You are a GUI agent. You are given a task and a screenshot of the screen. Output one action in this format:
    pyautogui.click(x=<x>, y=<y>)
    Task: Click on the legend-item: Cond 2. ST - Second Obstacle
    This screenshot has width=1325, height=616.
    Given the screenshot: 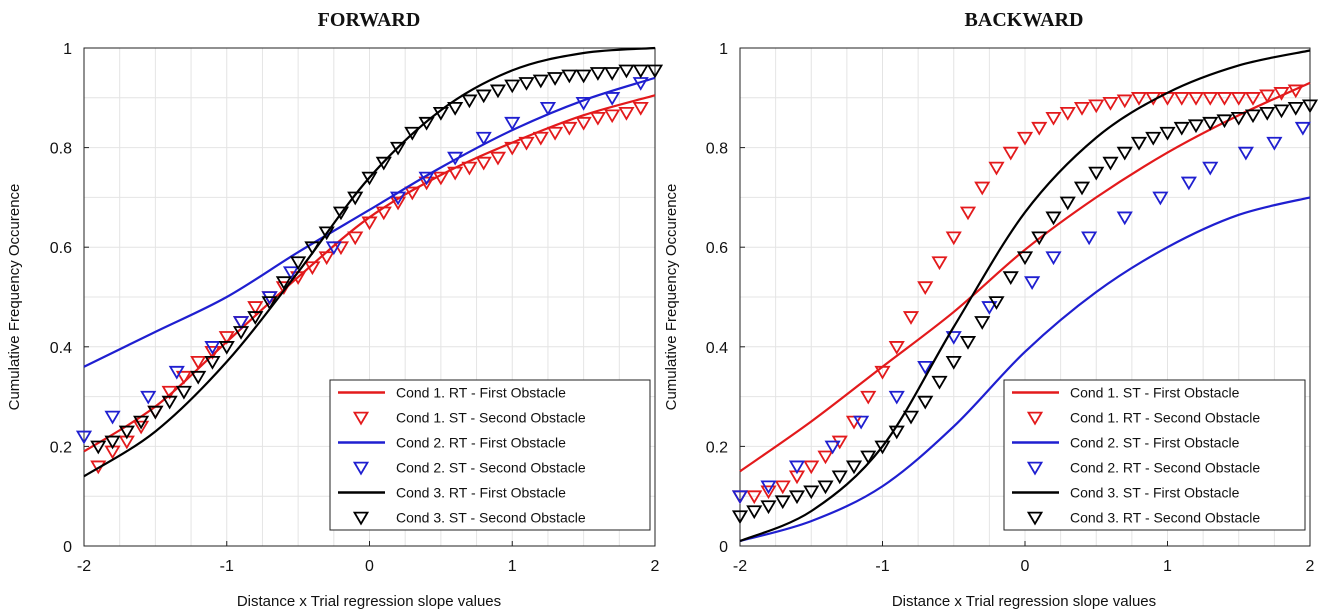 What is the action you would take?
    pyautogui.click(x=469, y=468)
    